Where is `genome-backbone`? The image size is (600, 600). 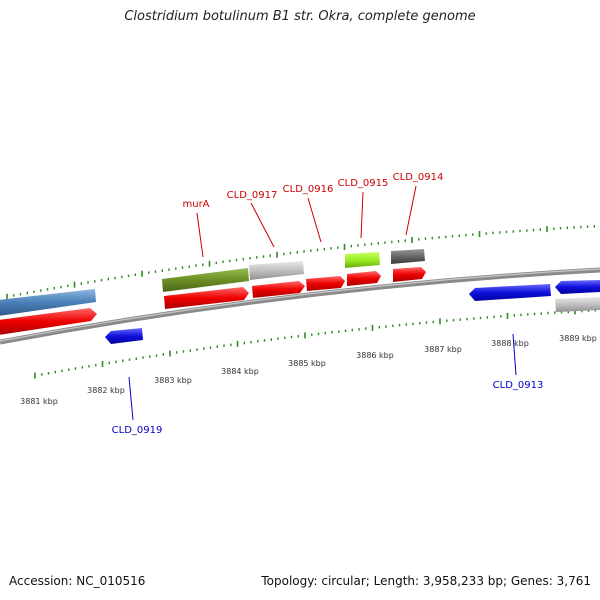
genome-backbone is located at coordinates (300, 306).